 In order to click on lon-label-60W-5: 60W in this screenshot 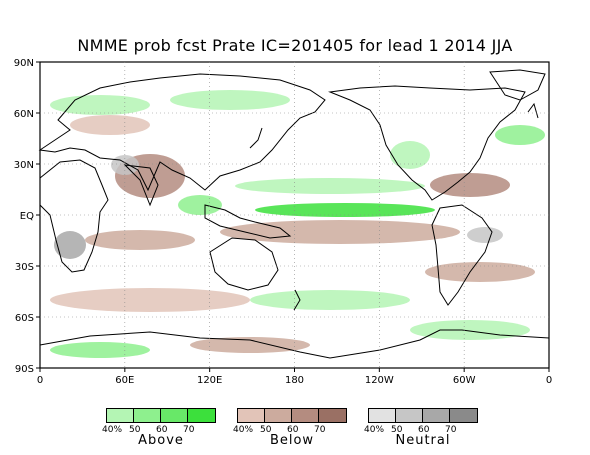, I will do `click(464, 380)`.